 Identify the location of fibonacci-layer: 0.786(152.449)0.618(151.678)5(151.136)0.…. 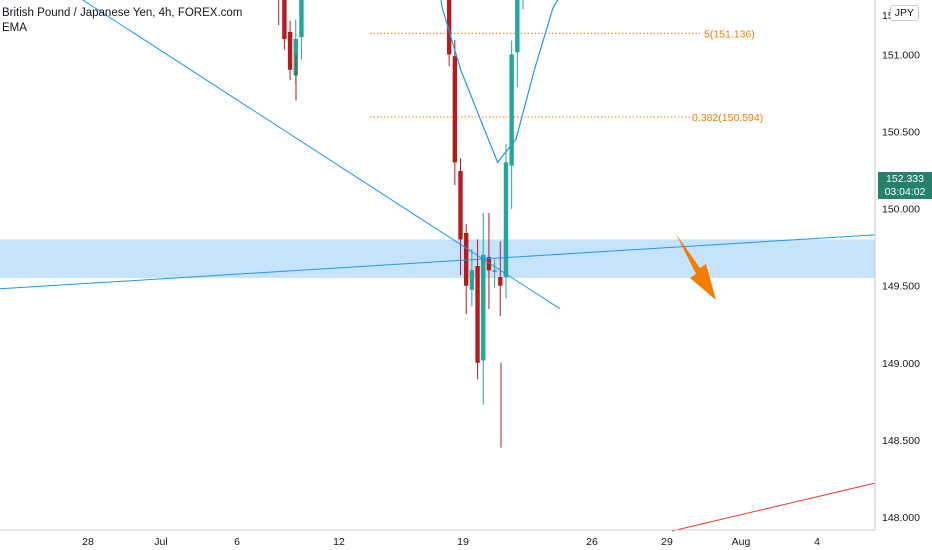
(566, 76).